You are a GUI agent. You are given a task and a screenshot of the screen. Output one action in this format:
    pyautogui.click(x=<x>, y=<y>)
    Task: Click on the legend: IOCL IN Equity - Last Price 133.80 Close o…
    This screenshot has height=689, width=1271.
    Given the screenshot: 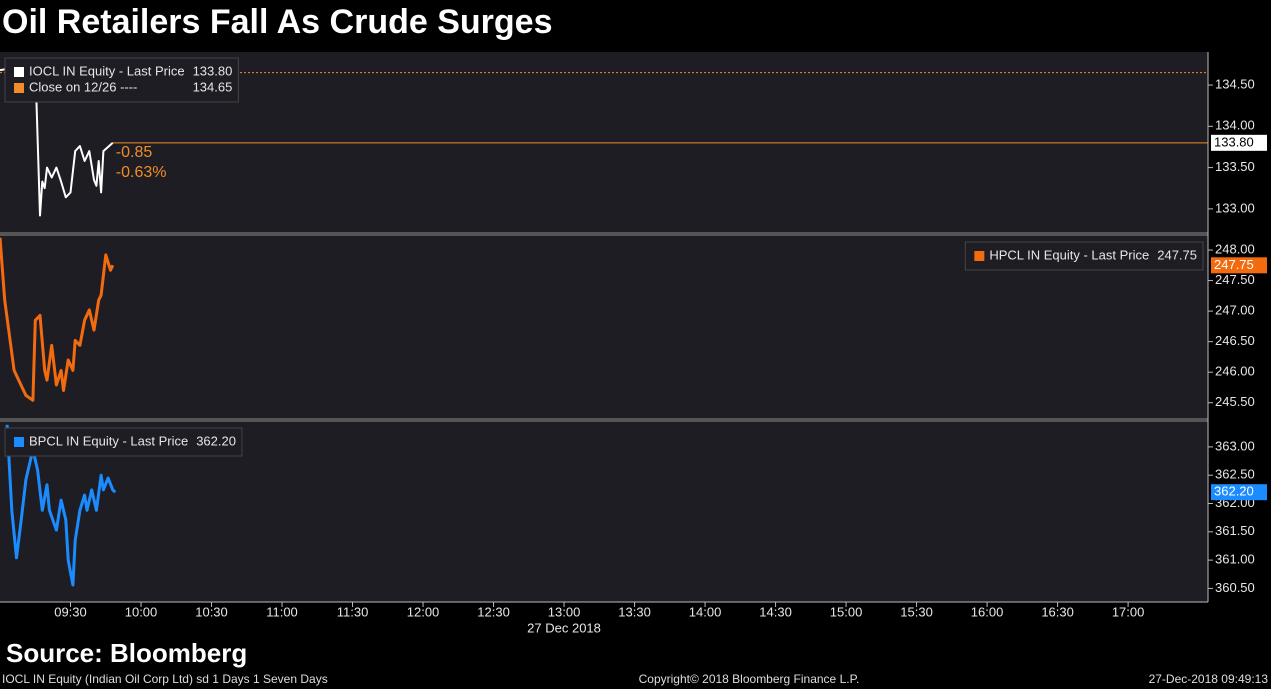 What is the action you would take?
    pyautogui.click(x=121, y=80)
    